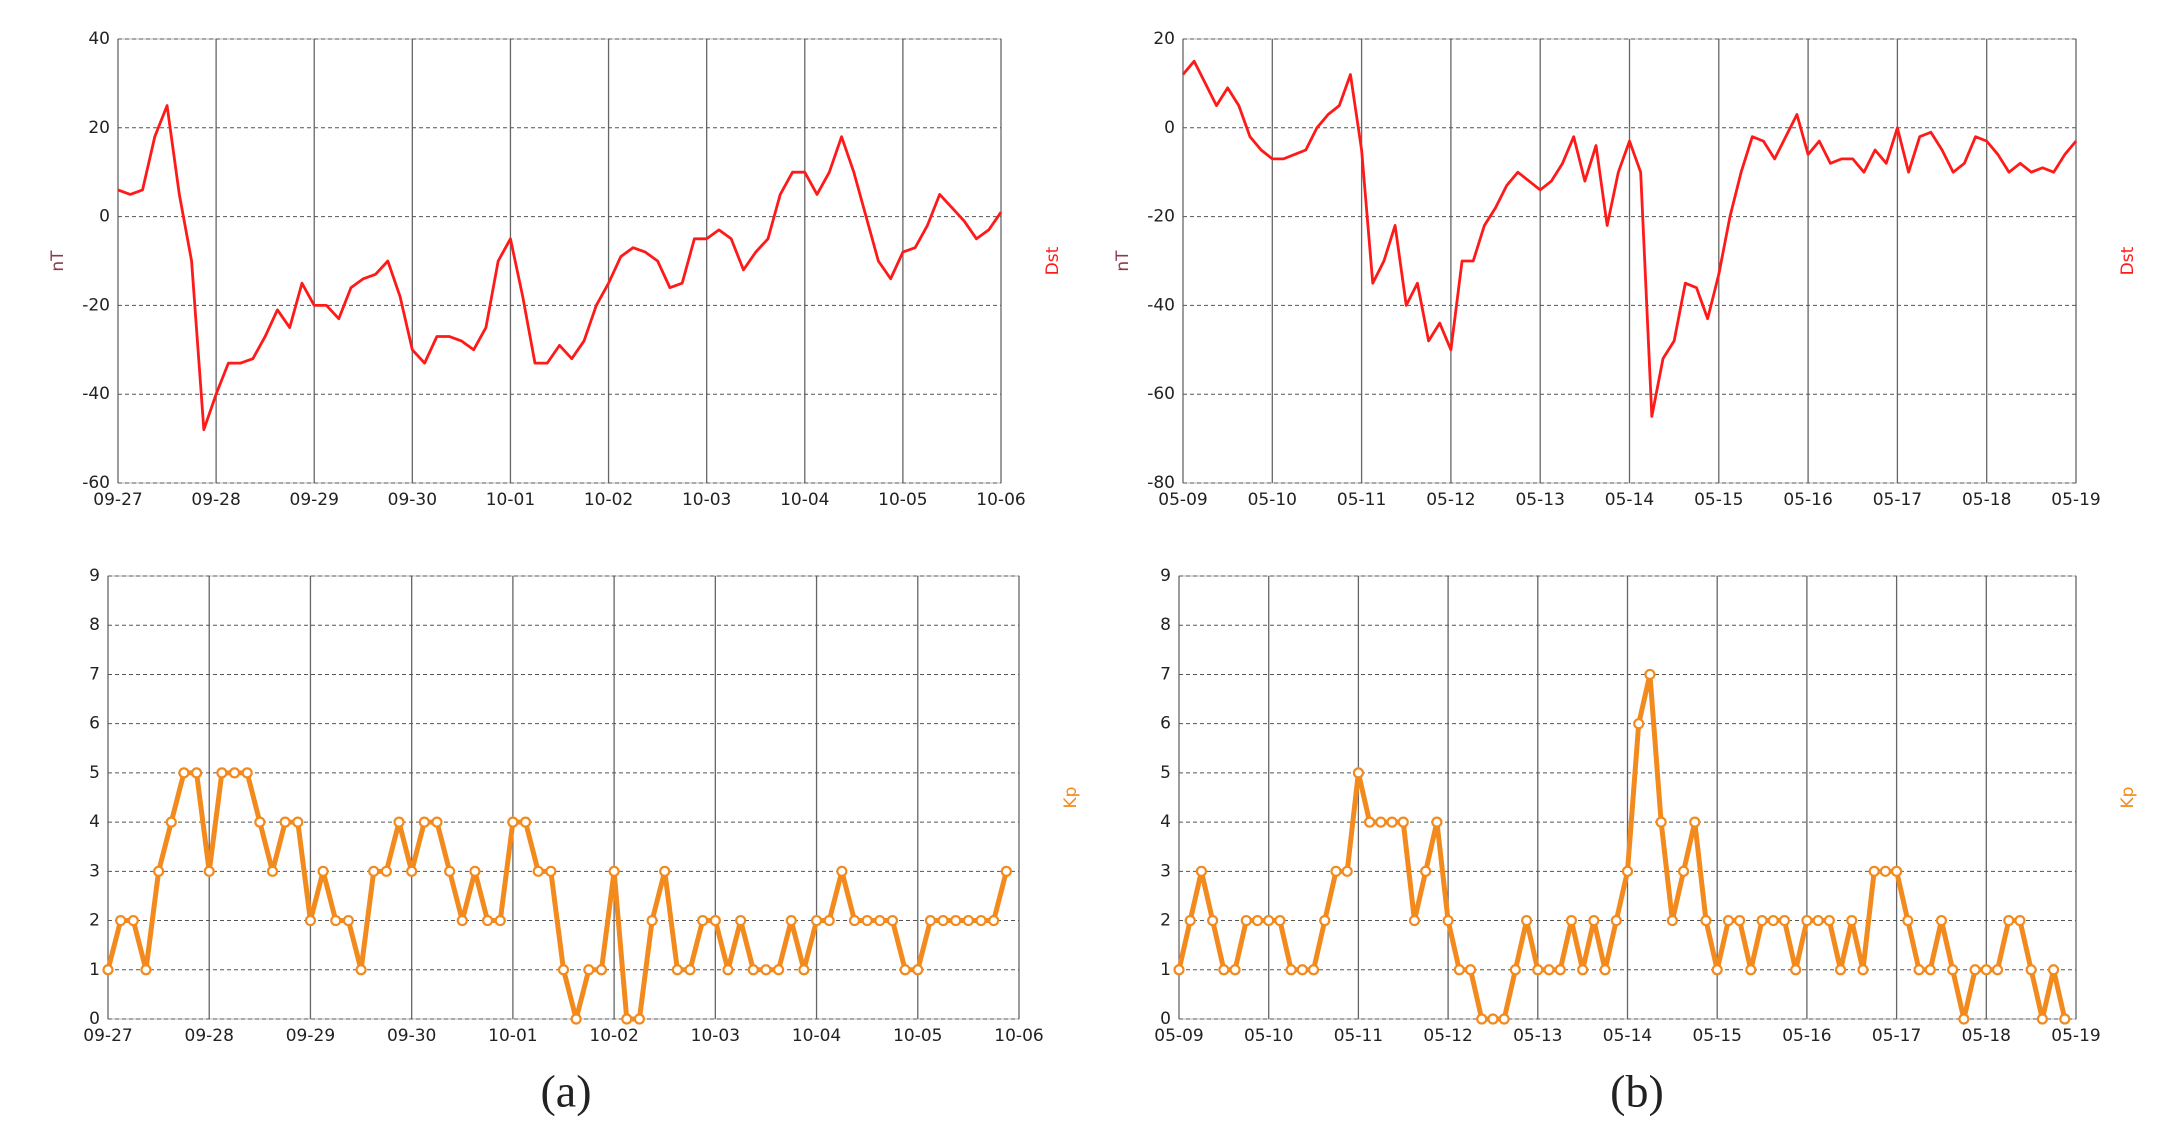  What do you see at coordinates (94, 921) in the screenshot?
I see `y-tick-label: 2` at bounding box center [94, 921].